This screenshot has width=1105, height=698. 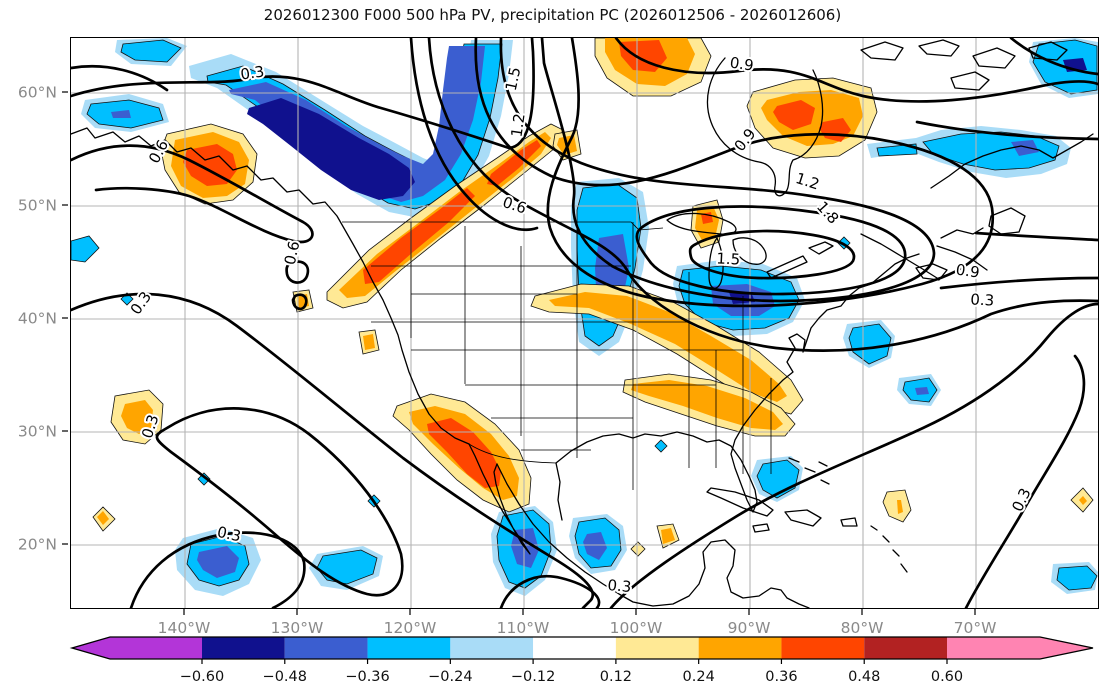 I want to click on fill-neg-virginia-b, so click(x=870, y=344).